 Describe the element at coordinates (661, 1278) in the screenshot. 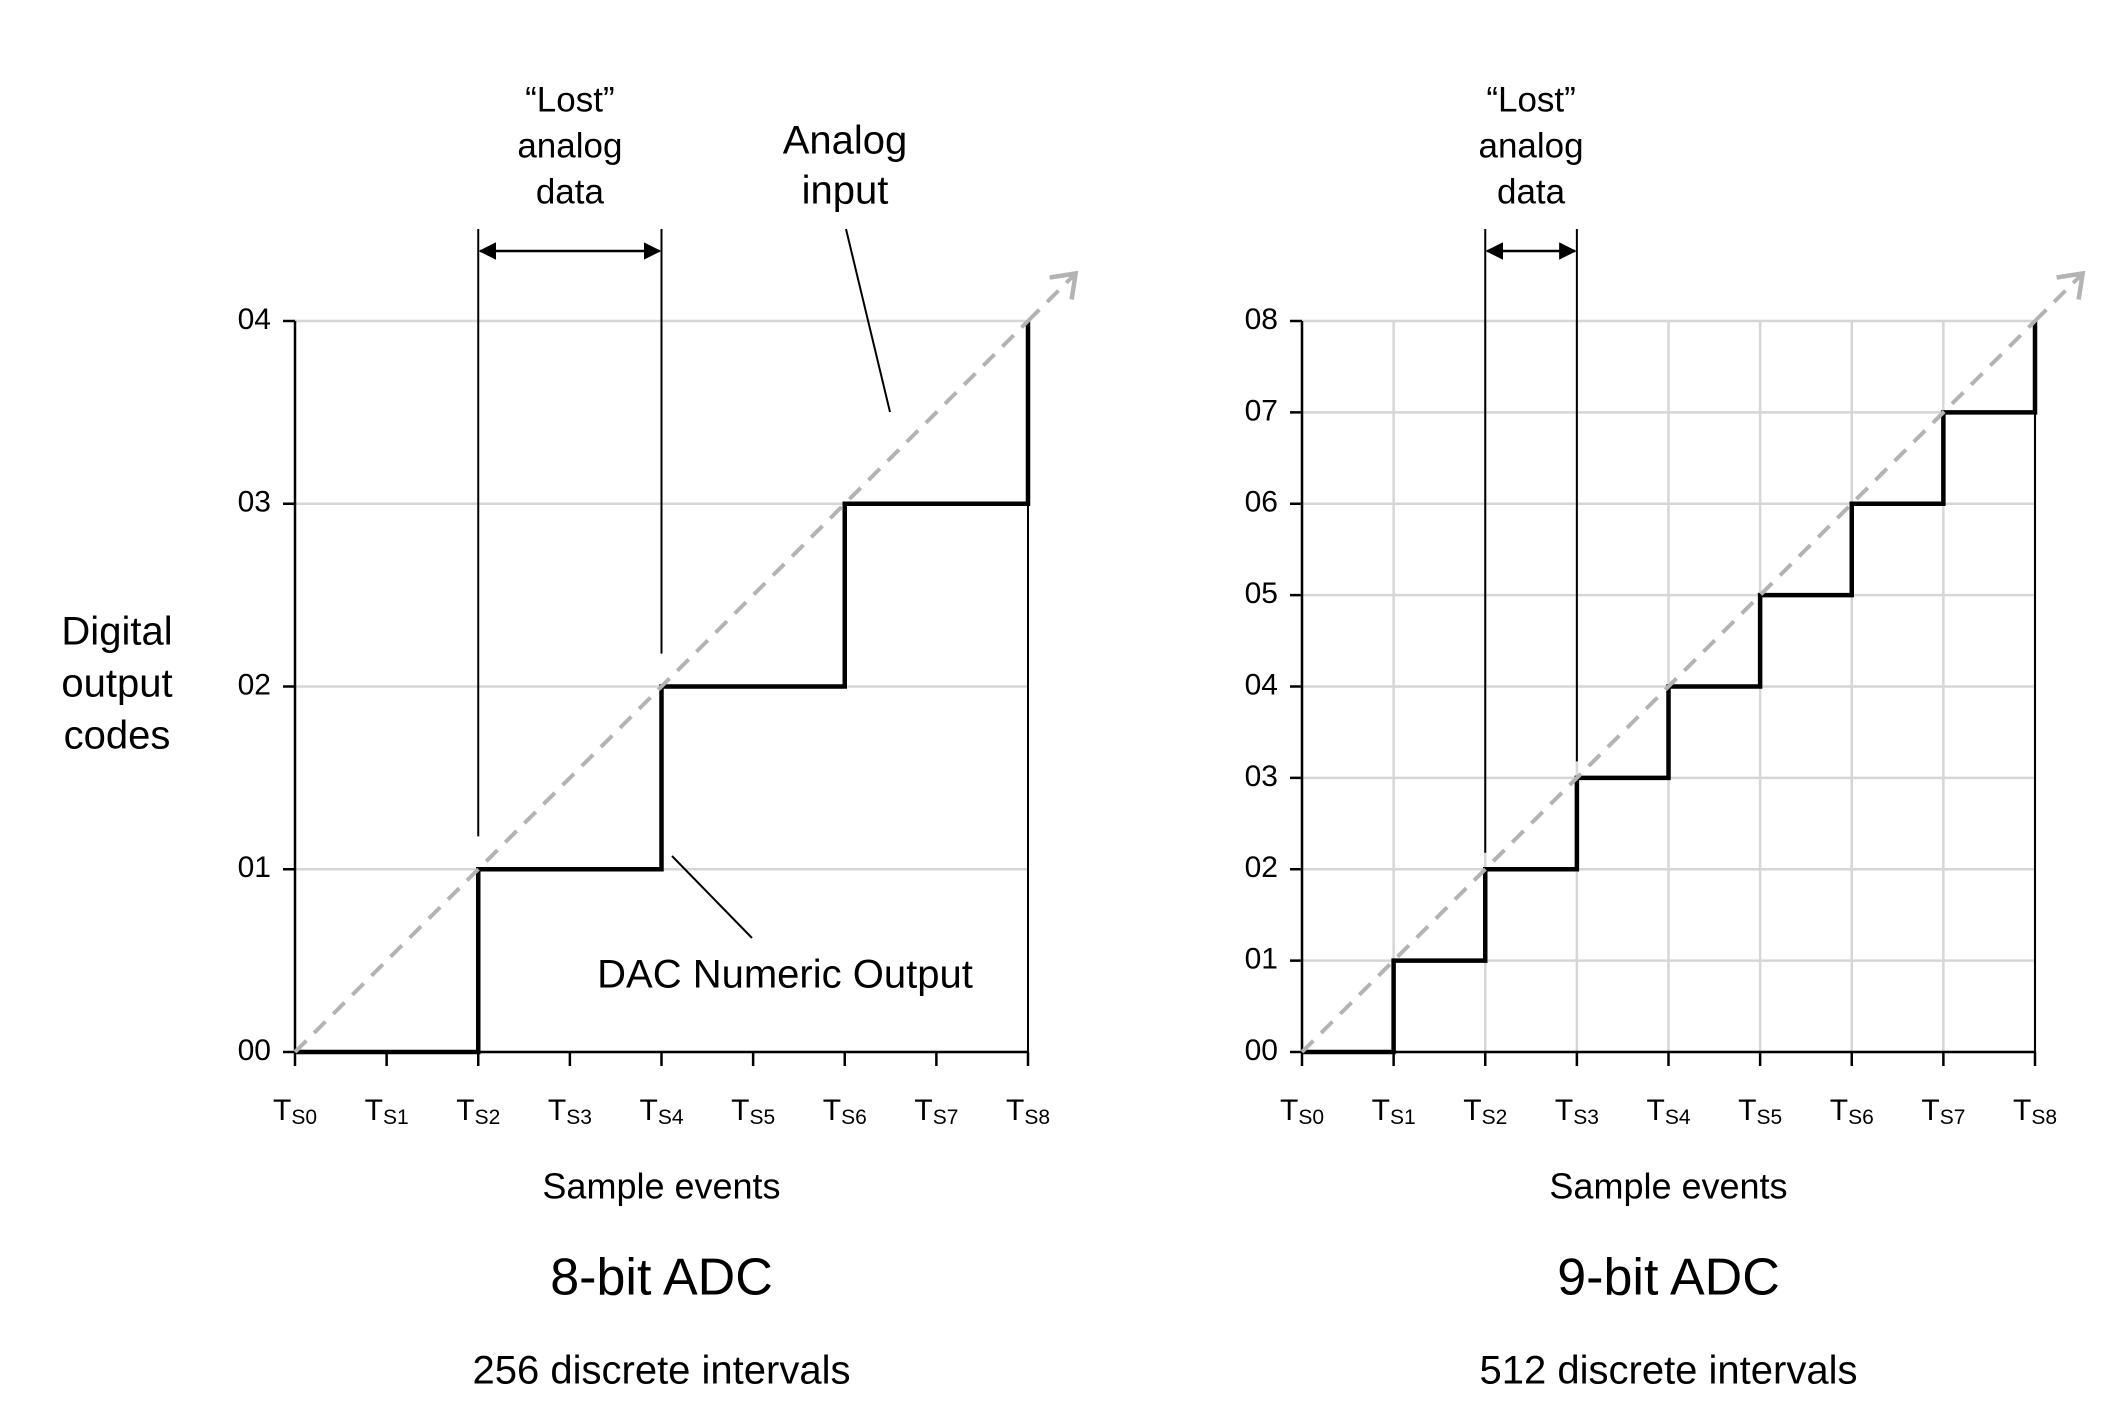

I see `chart-title: 8-bit ADC` at that location.